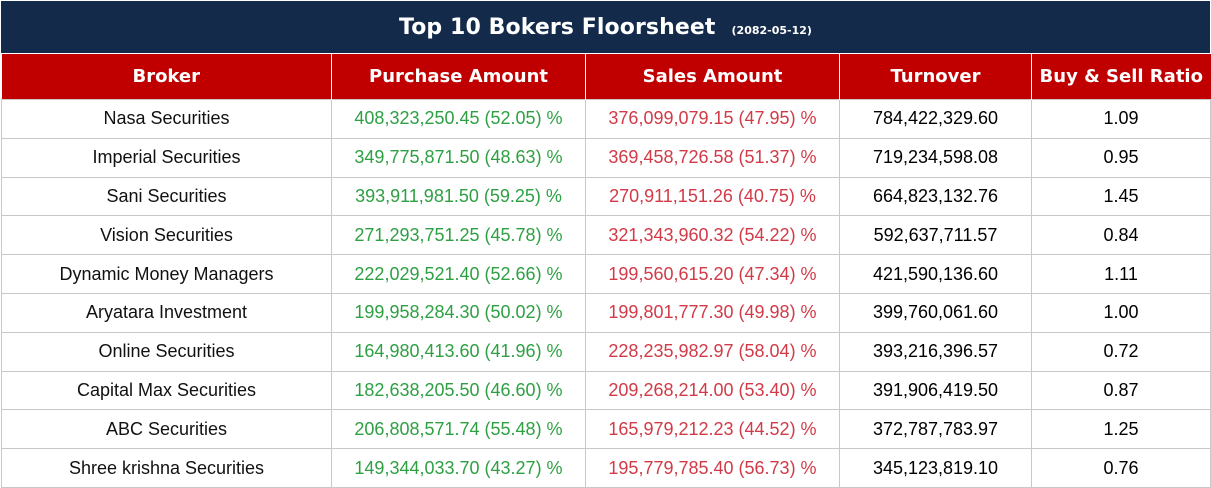  I want to click on report-date: (2082-05-12), so click(771, 30).